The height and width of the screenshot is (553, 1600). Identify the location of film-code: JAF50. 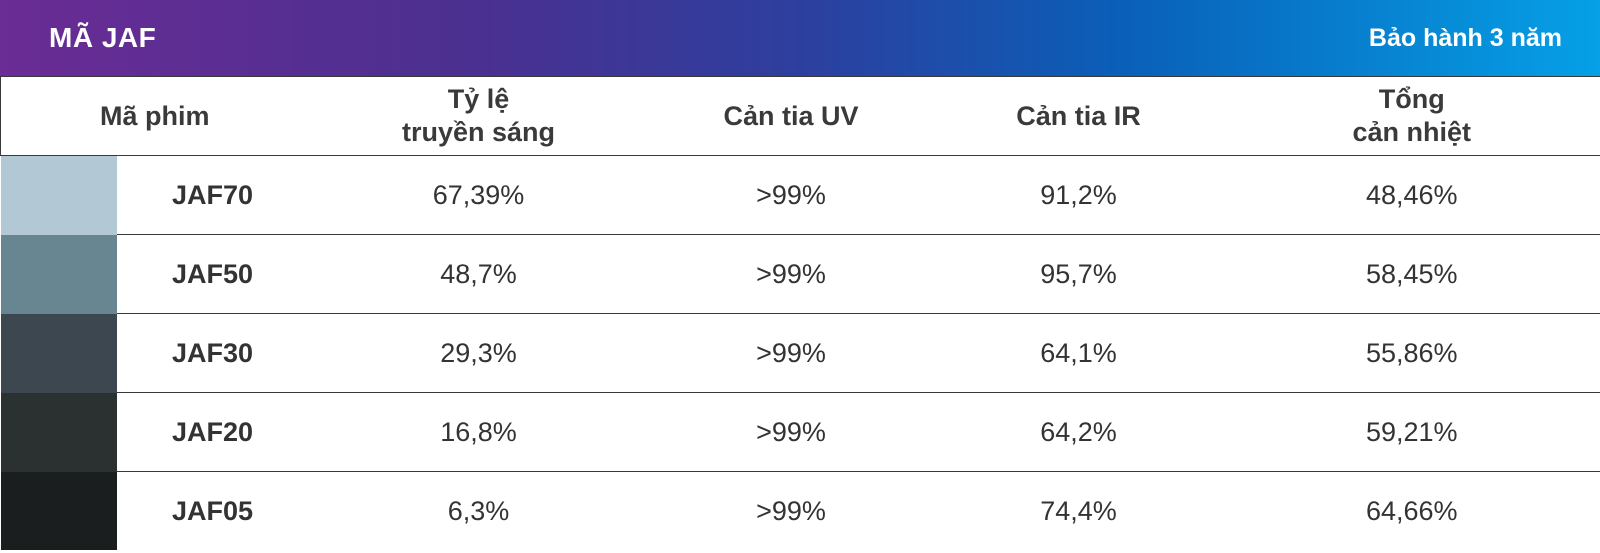
(212, 274).